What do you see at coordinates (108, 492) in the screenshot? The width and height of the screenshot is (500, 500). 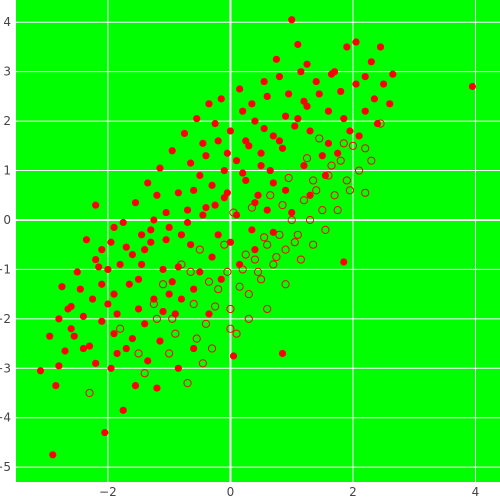 I see `x-tick-label: −2` at bounding box center [108, 492].